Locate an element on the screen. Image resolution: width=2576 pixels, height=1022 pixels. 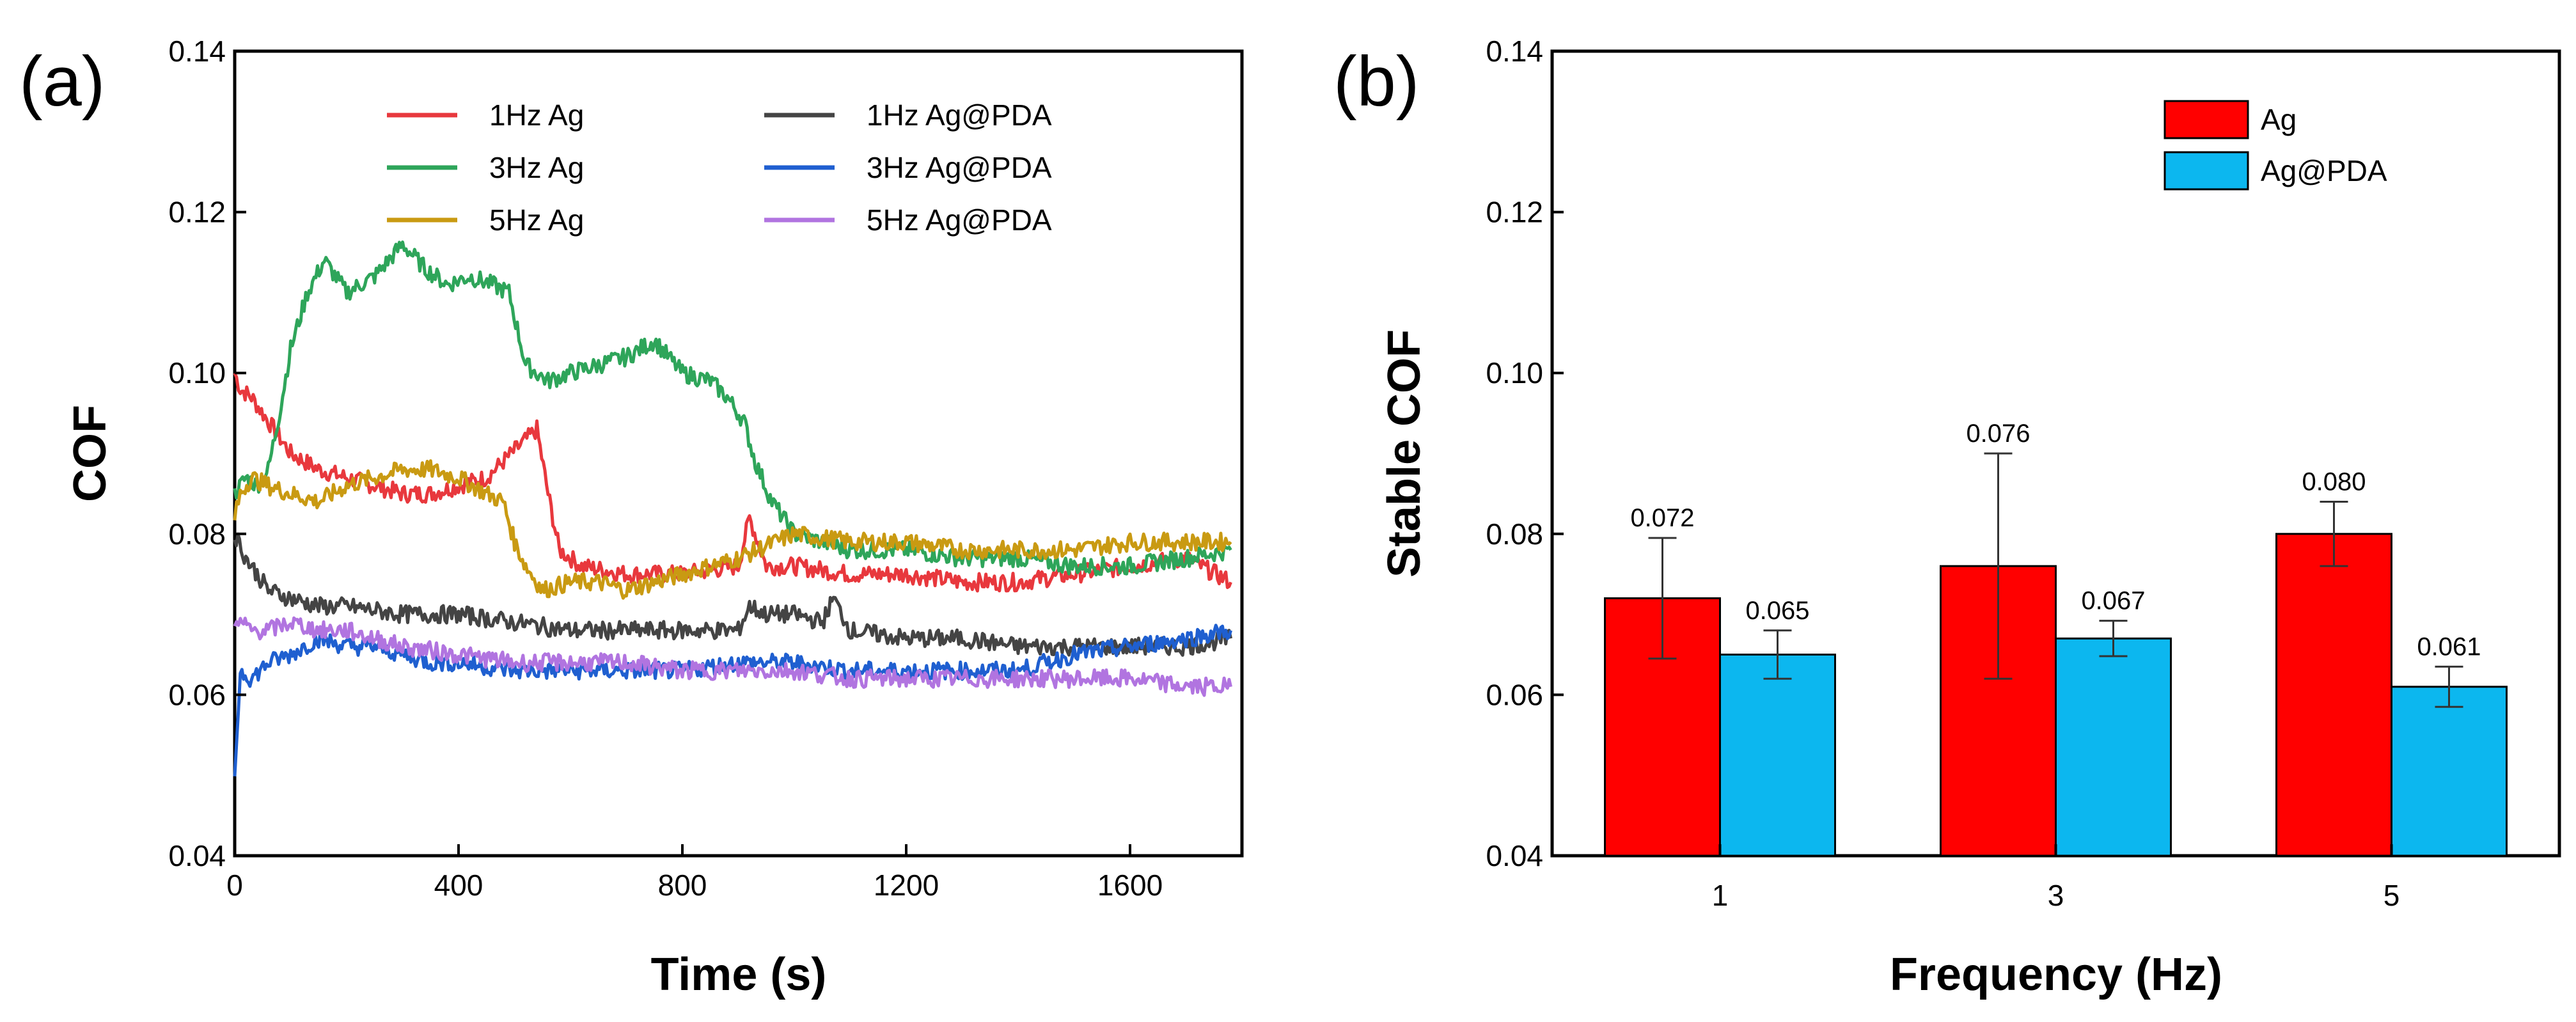
panel-b-label: (b) is located at coordinates (1376, 81).